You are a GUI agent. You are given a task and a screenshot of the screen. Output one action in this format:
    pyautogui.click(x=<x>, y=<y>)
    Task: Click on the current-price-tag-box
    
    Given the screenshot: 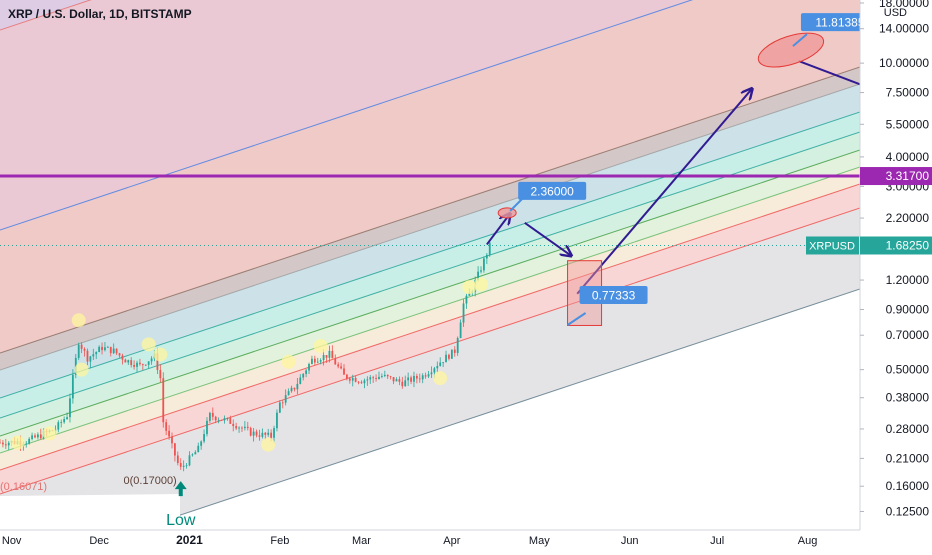 What is the action you would take?
    pyautogui.click(x=896, y=245)
    